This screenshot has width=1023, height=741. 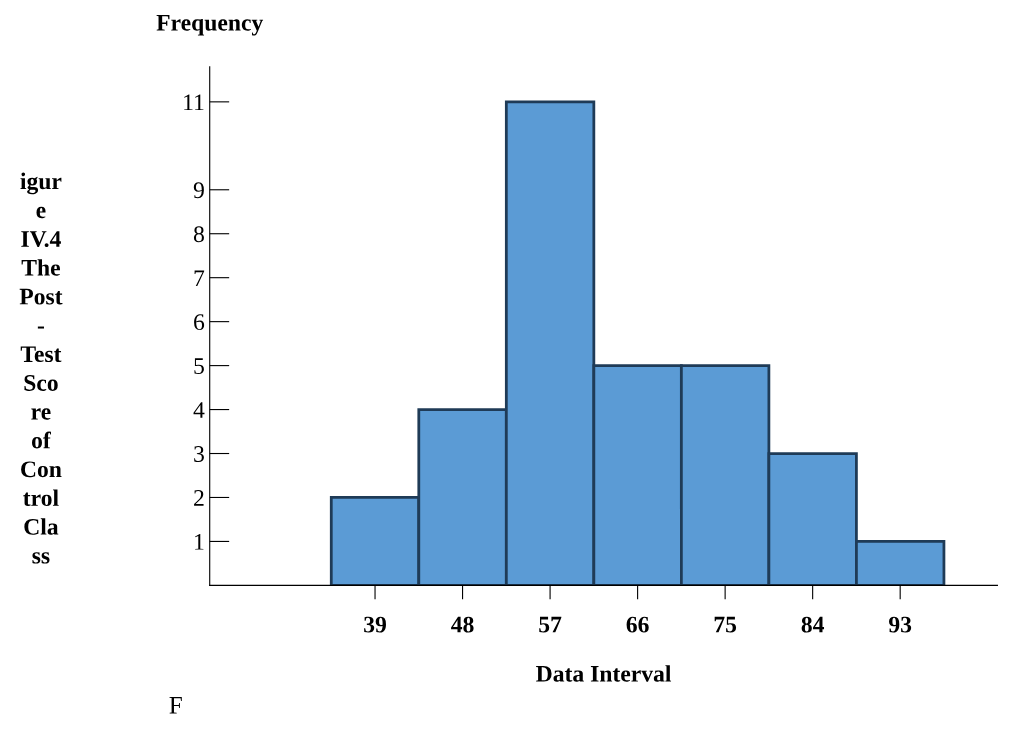 What do you see at coordinates (813, 624) in the screenshot?
I see `x-tick-label: 84` at bounding box center [813, 624].